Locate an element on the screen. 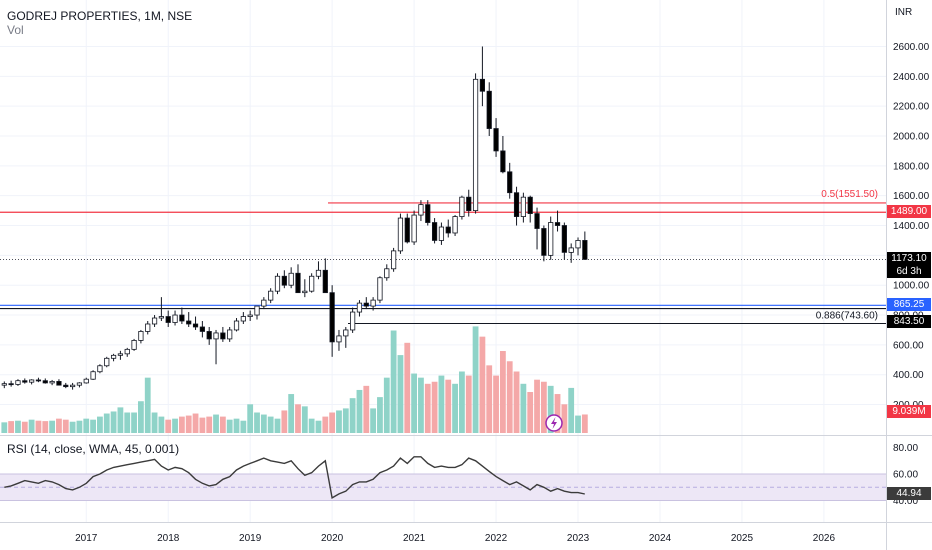 This screenshot has height=550, width=932. level-annotations: 0.5(1551.50) 0.886(743.60) is located at coordinates (847, 255).